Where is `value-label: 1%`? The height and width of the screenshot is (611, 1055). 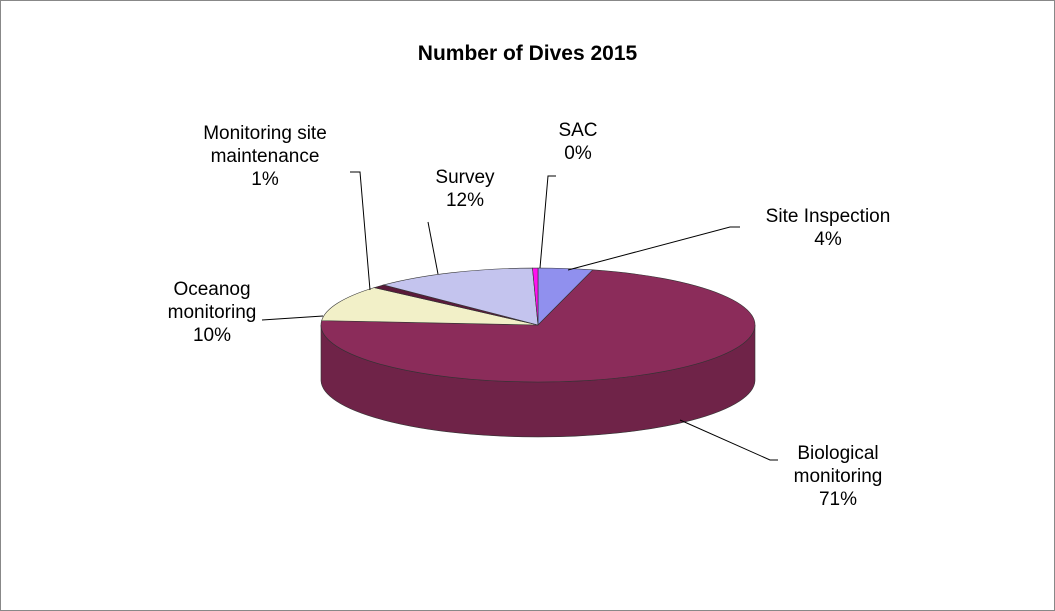
value-label: 1% is located at coordinates (265, 179).